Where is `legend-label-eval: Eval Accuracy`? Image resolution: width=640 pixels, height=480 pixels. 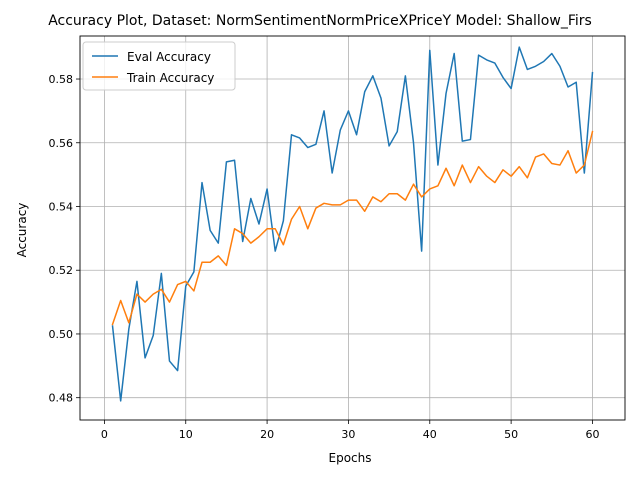 legend-label-eval: Eval Accuracy is located at coordinates (169, 57).